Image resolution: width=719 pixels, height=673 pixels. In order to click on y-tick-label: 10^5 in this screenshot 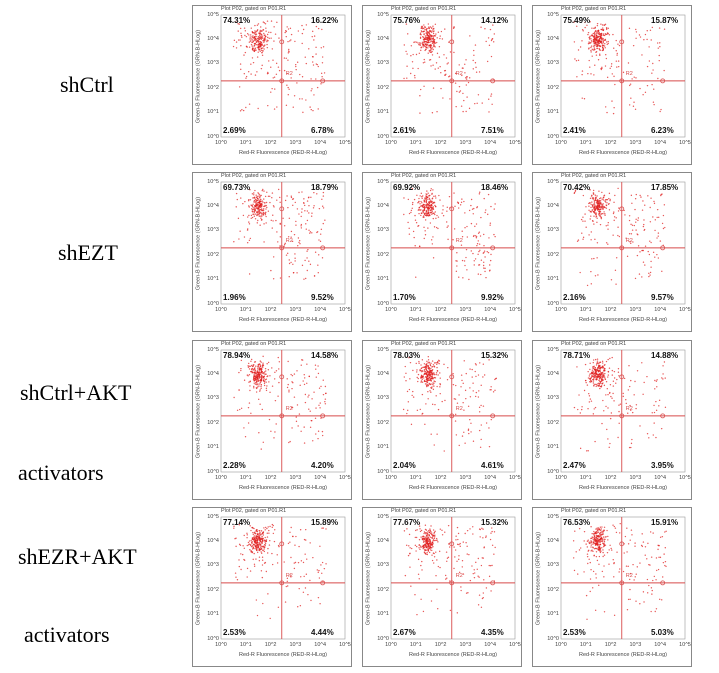, I will do `click(553, 349)`.